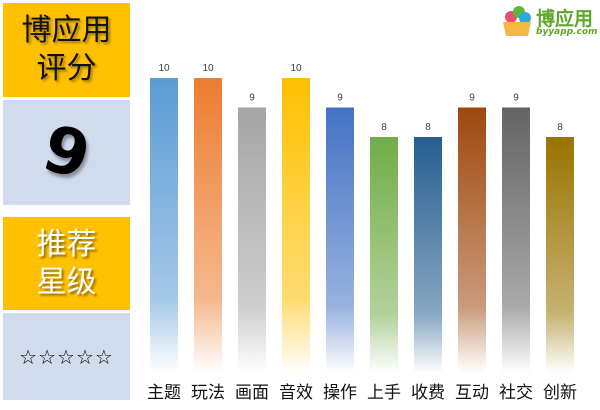  What do you see at coordinates (472, 393) in the screenshot?
I see `category-label: 互动` at bounding box center [472, 393].